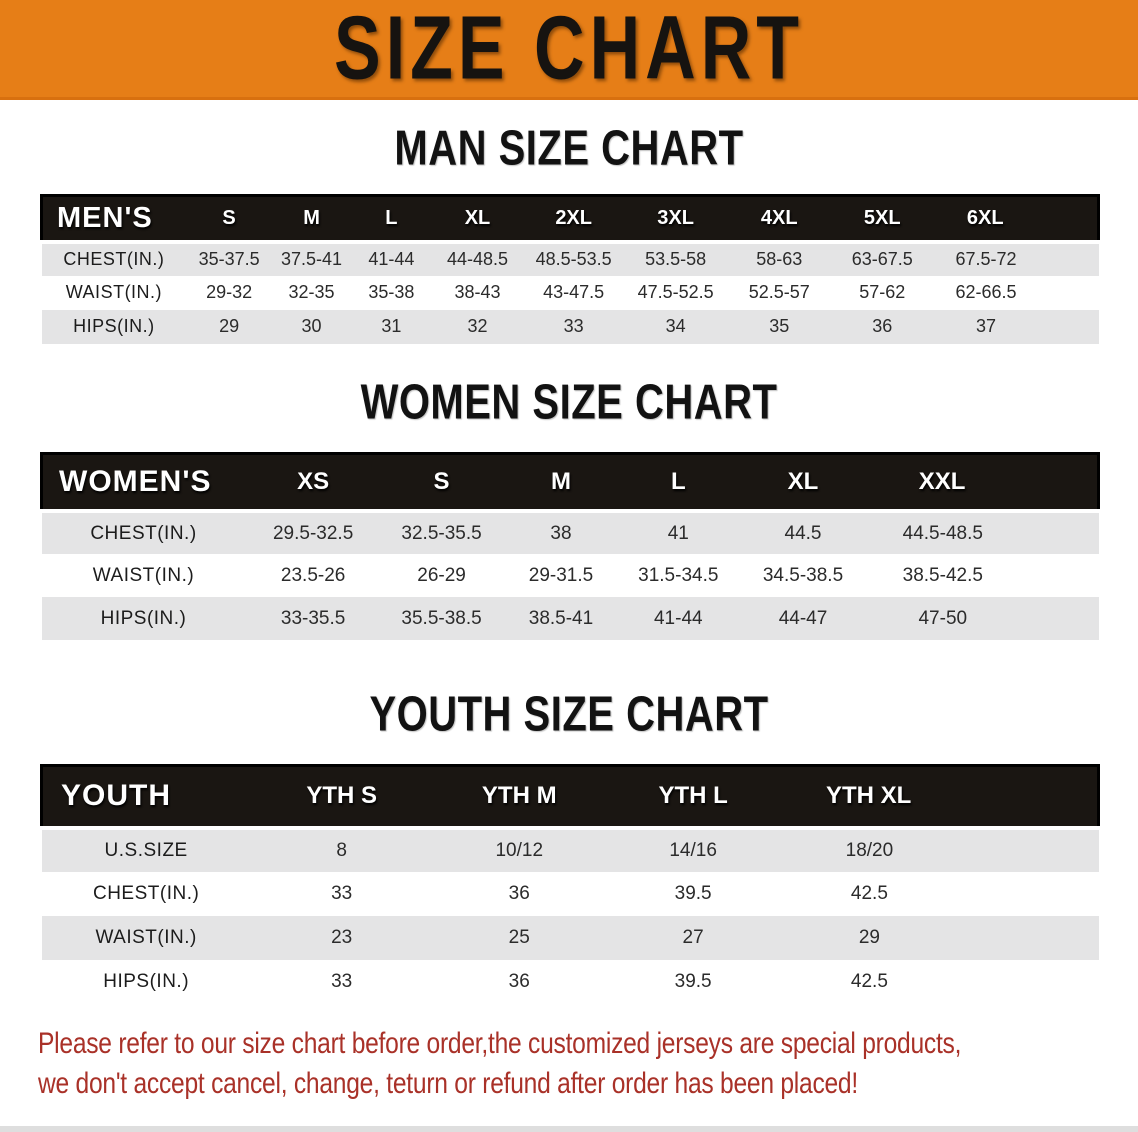 The image size is (1138, 1132). What do you see at coordinates (341, 848) in the screenshot?
I see `size-cell: 8` at bounding box center [341, 848].